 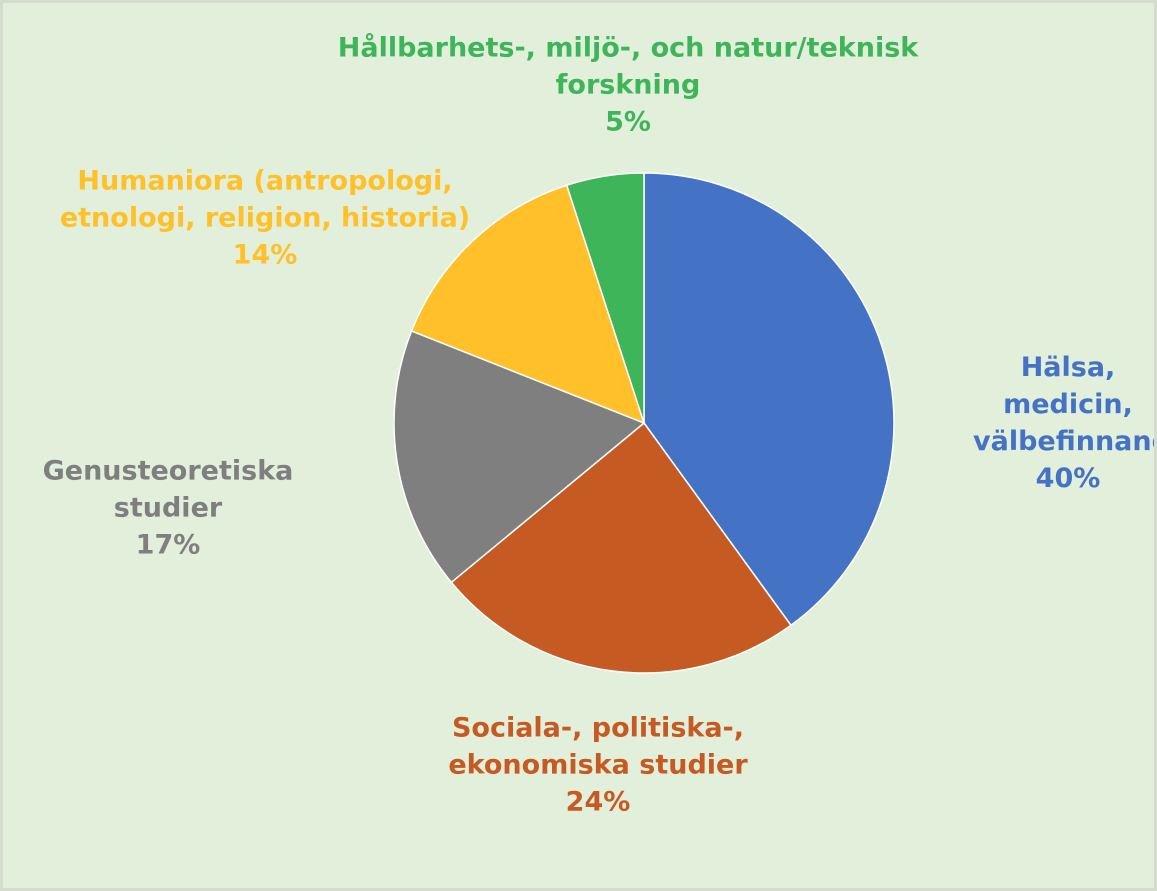 I want to click on category-name: Hälsa, medicin, välbefinnande, so click(x=1063, y=404).